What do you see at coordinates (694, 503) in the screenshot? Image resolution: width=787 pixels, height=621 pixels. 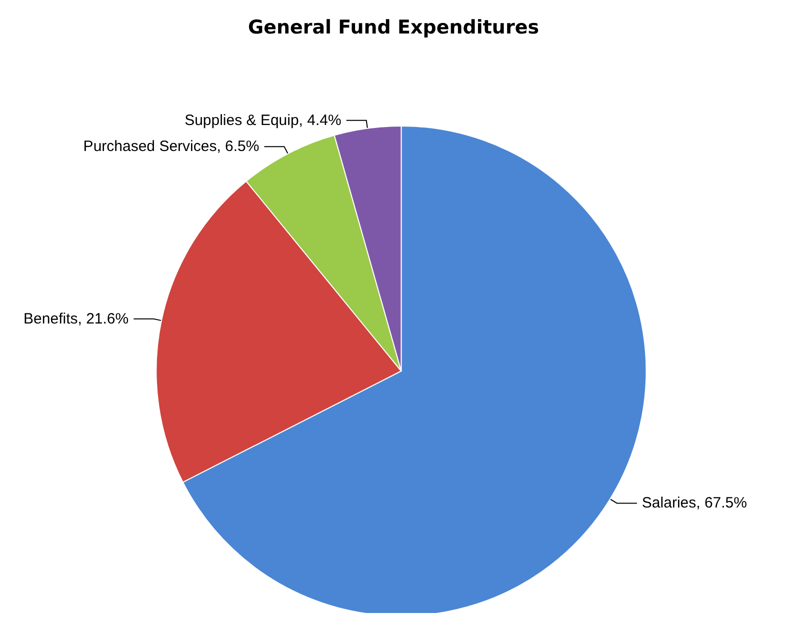 I see `slice-label: Salaries, 67.5%` at bounding box center [694, 503].